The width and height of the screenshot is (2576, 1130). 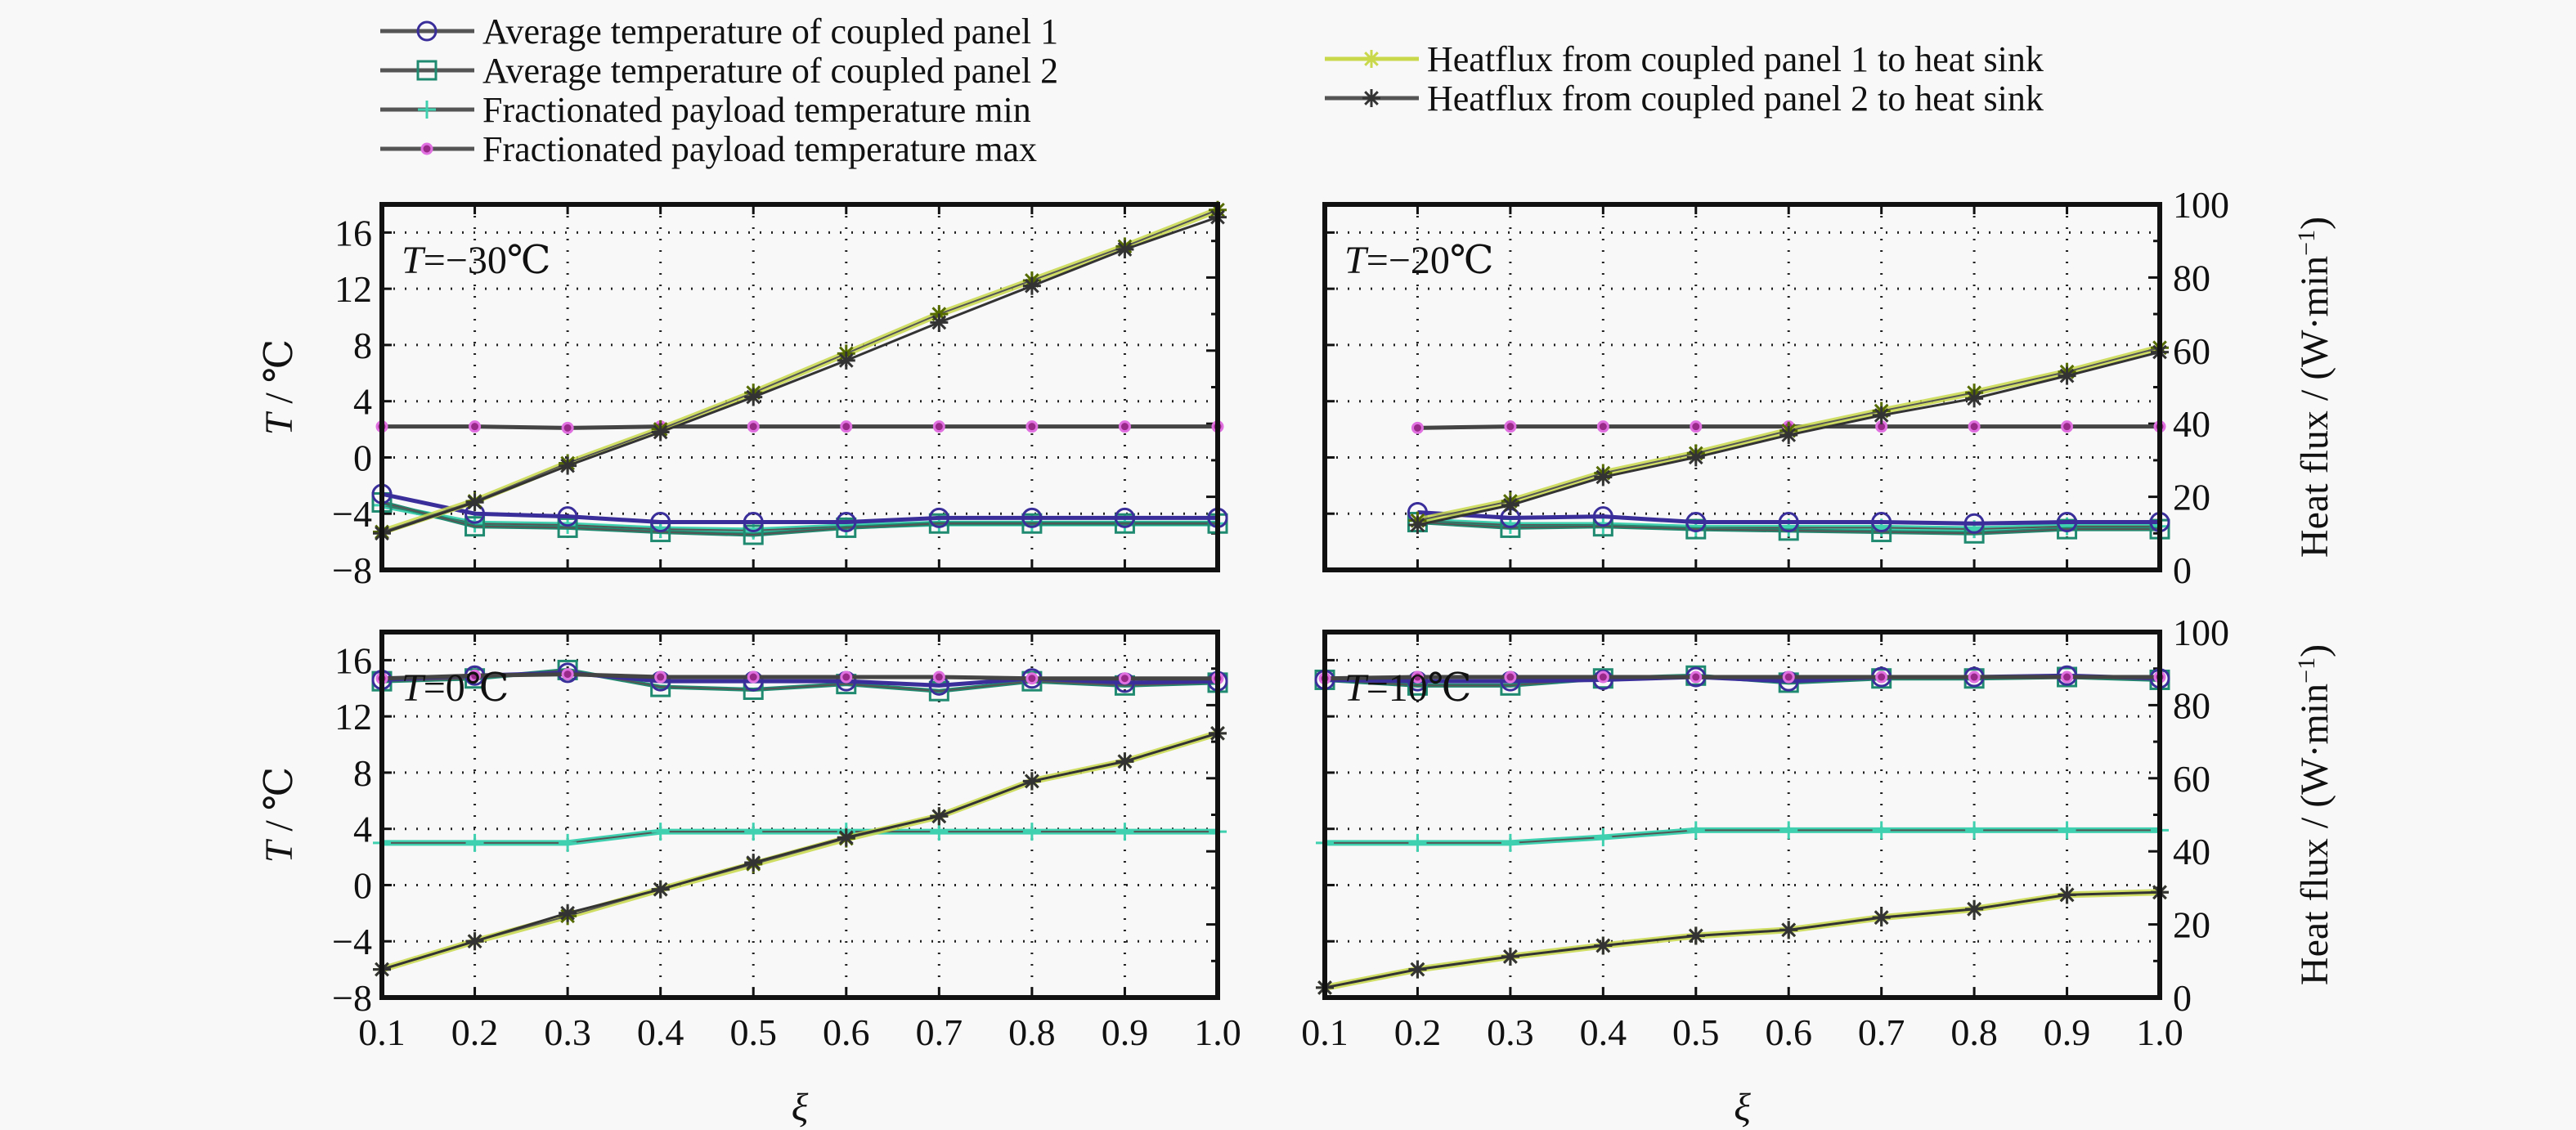 I want to click on annotation-variable: T, so click(x=414, y=260).